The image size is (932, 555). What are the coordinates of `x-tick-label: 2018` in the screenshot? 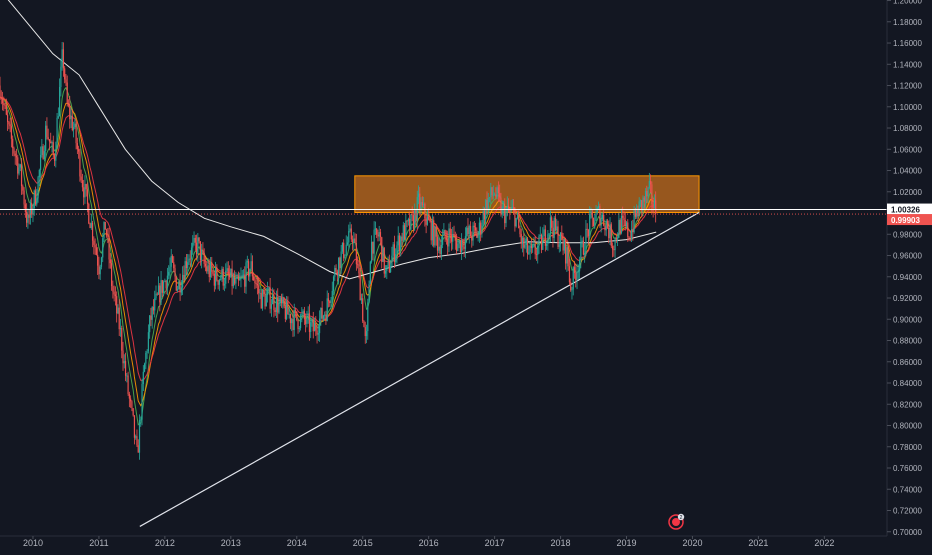 It's located at (561, 543).